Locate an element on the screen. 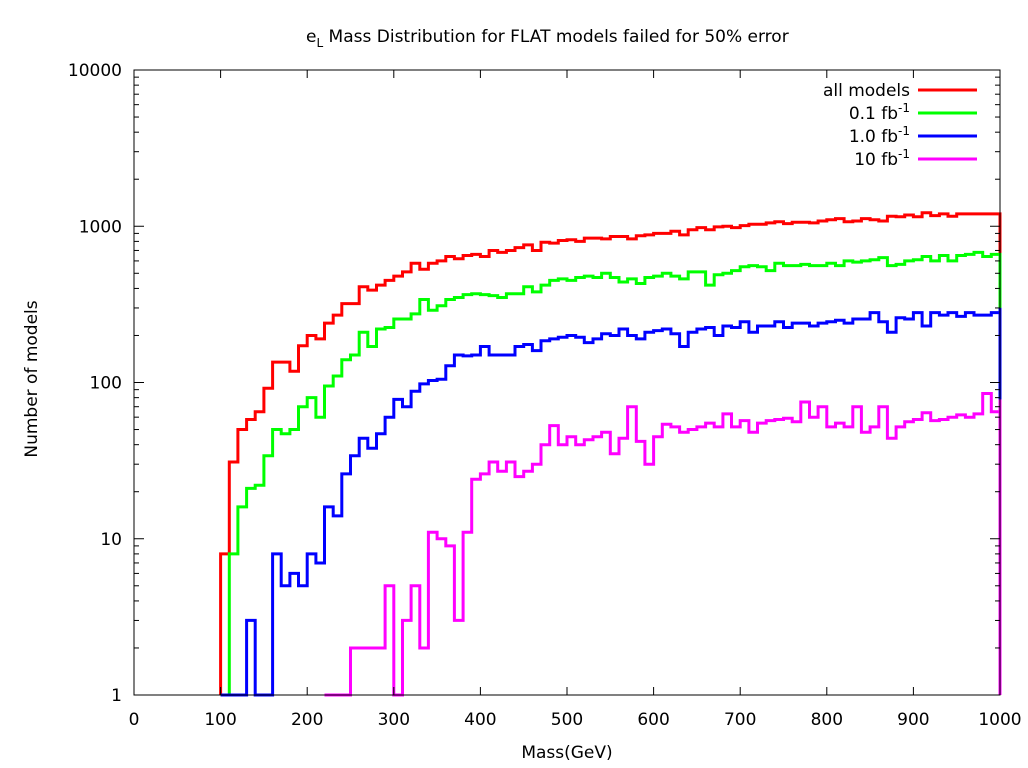 The width and height of the screenshot is (1028, 768). y-axis-label: Number of models is located at coordinates (32, 378).